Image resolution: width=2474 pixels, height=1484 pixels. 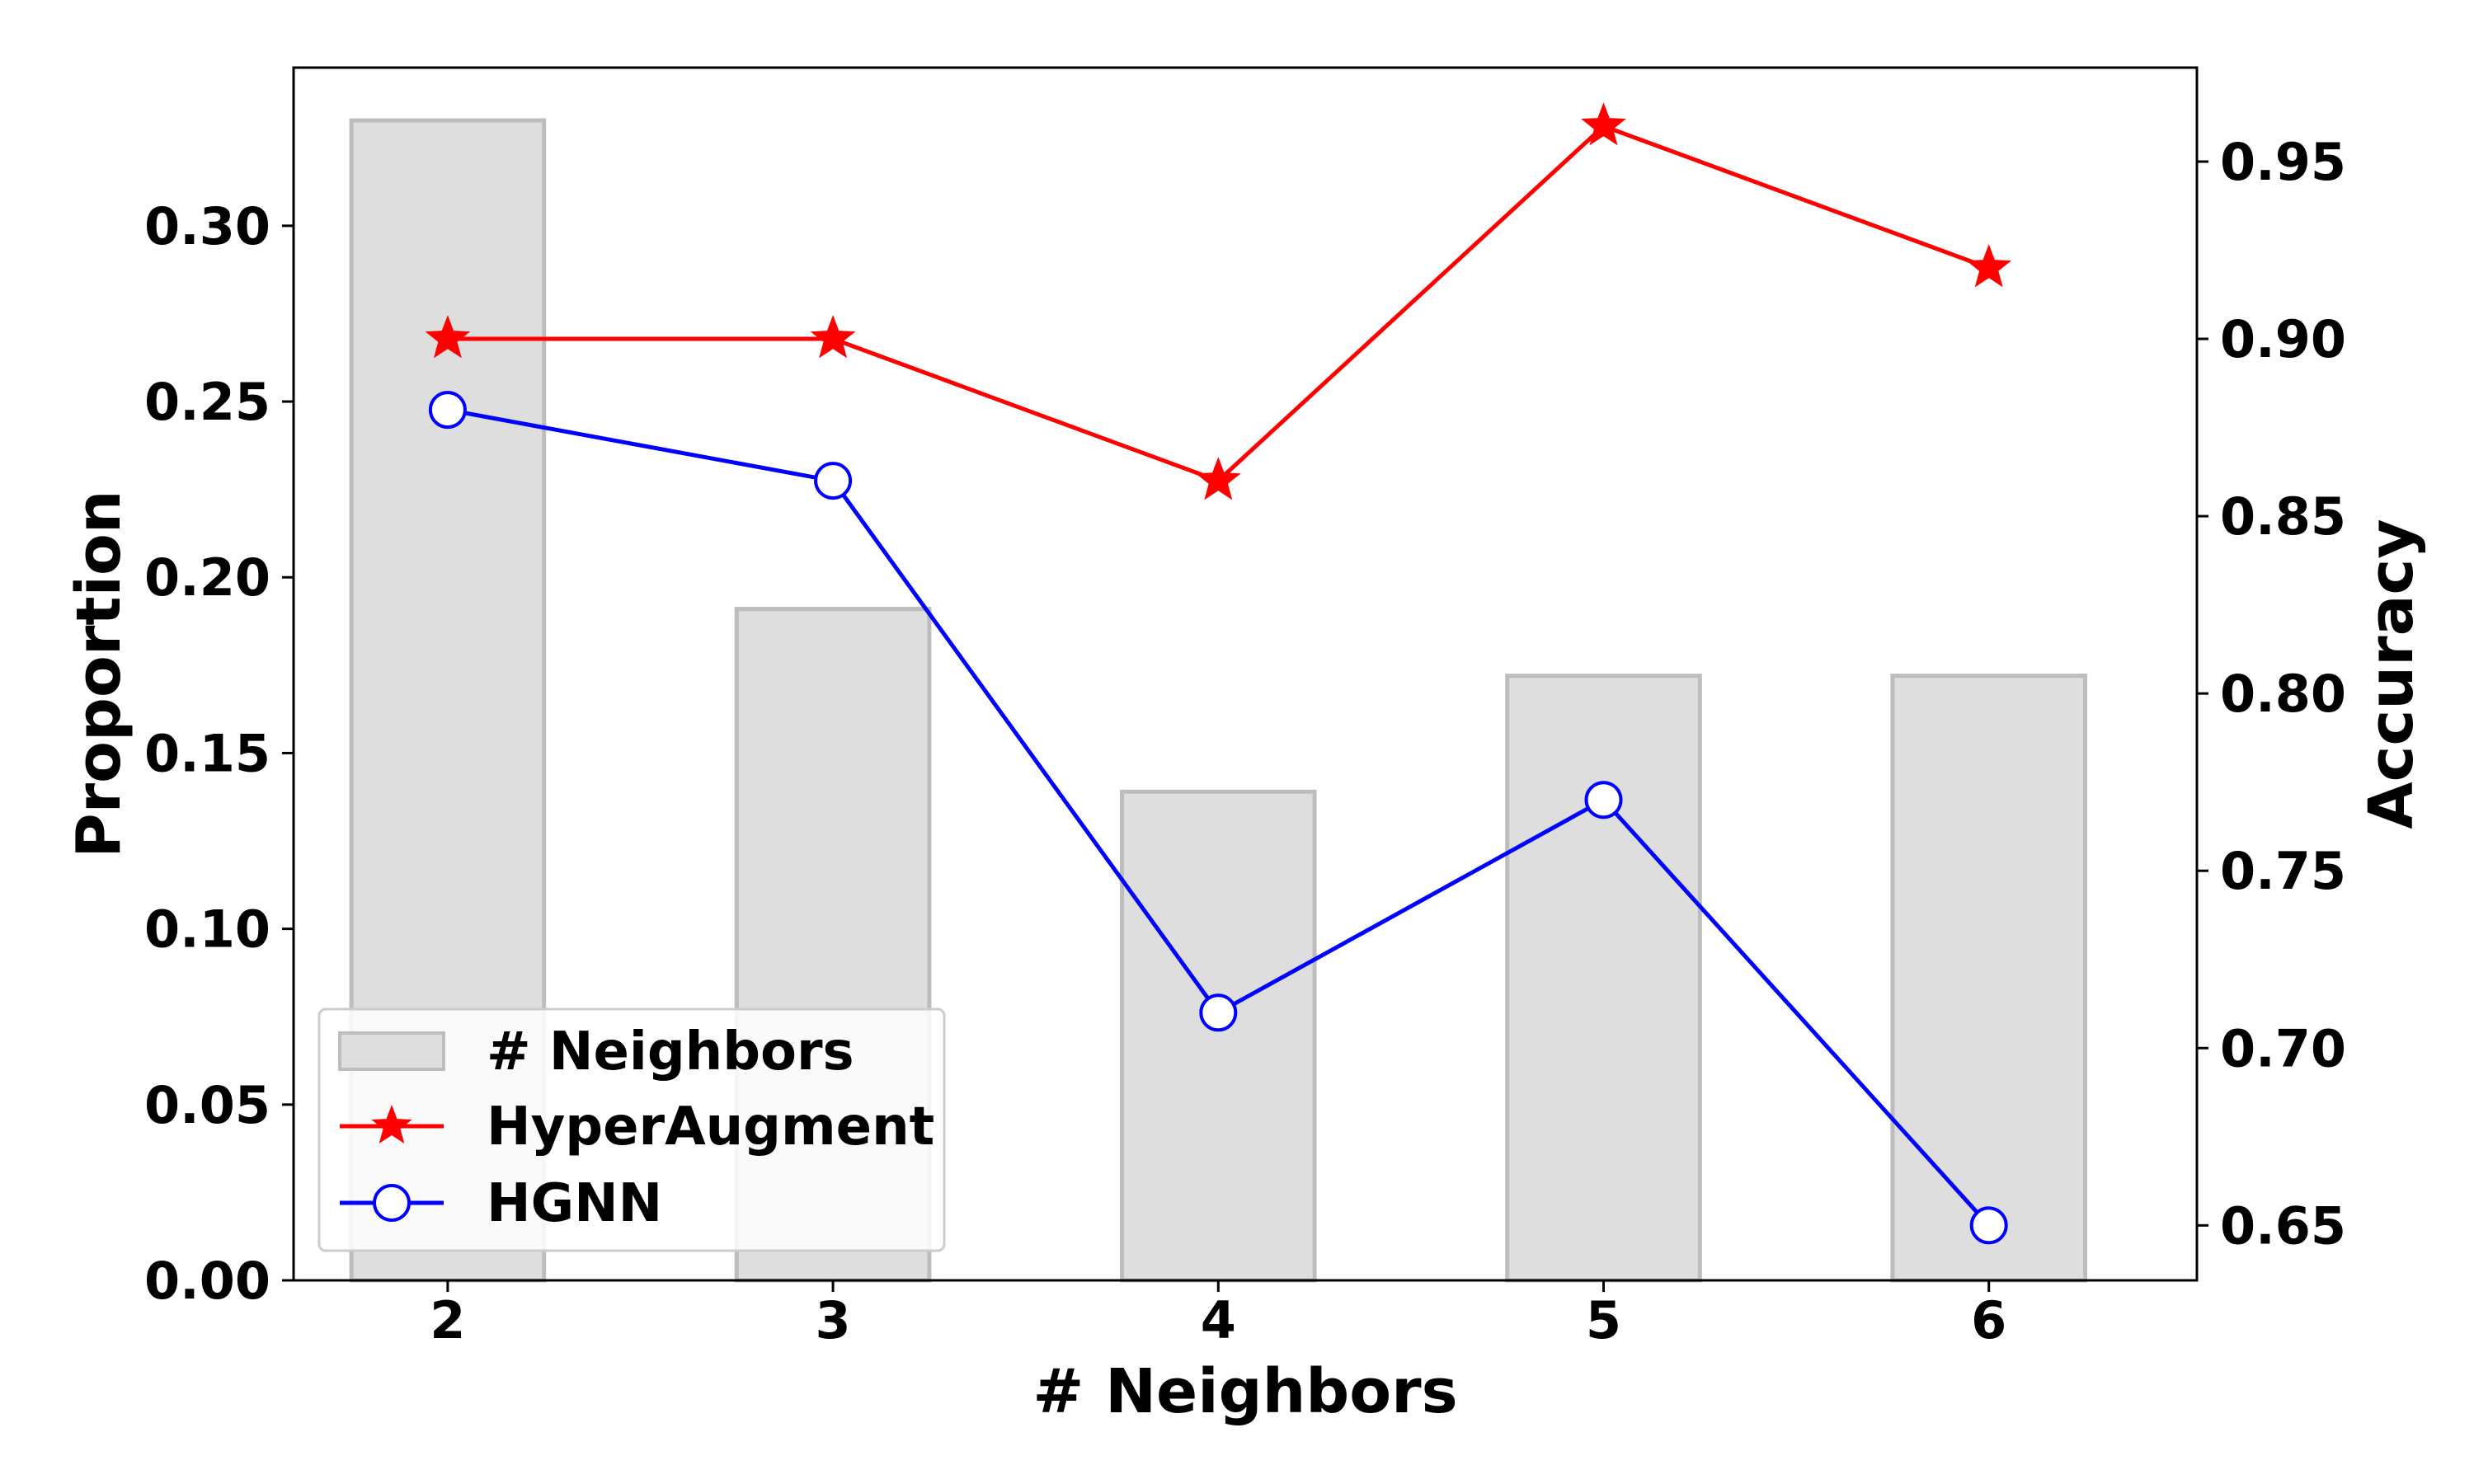 What do you see at coordinates (207, 402) in the screenshot?
I see `y-tick-label-0.25: 0.25` at bounding box center [207, 402].